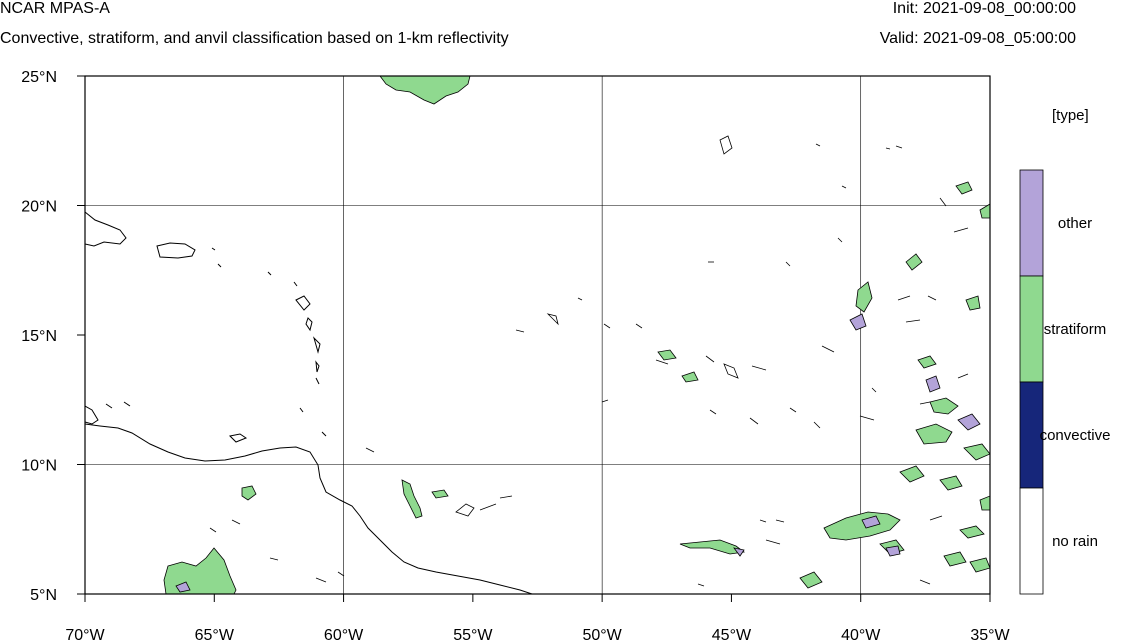 The height and width of the screenshot is (641, 1128). What do you see at coordinates (1031, 541) in the screenshot?
I see `legend-swatch-no-rain` at bounding box center [1031, 541].